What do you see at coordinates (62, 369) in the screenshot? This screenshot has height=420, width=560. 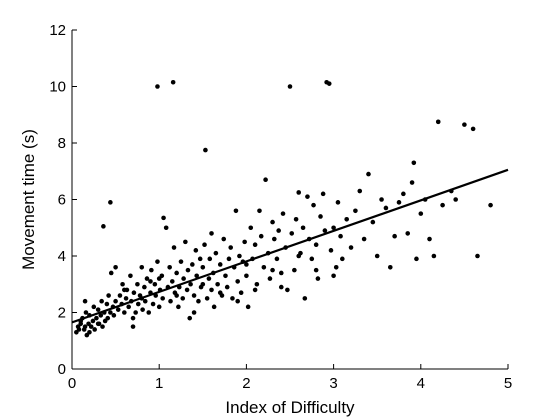 I see `y-tick-label: 0` at bounding box center [62, 369].